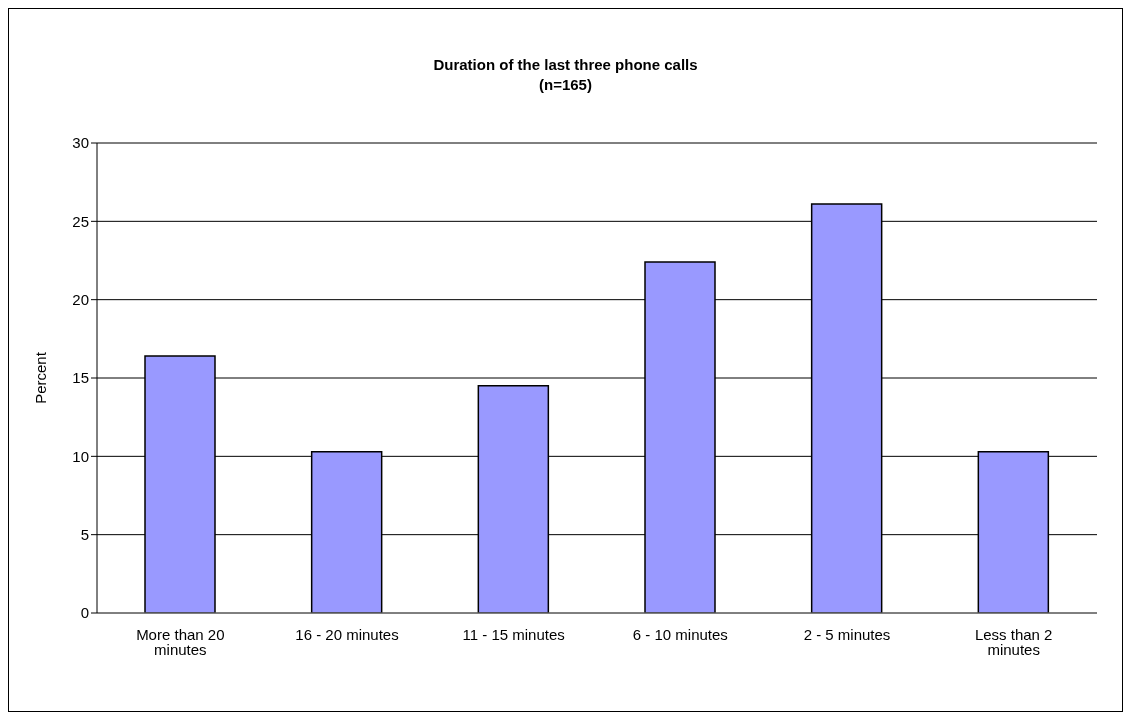 Image resolution: width=1130 pixels, height=719 pixels. Describe the element at coordinates (847, 634) in the screenshot. I see `x-tick-label: 2 - 5 minutes` at that location.